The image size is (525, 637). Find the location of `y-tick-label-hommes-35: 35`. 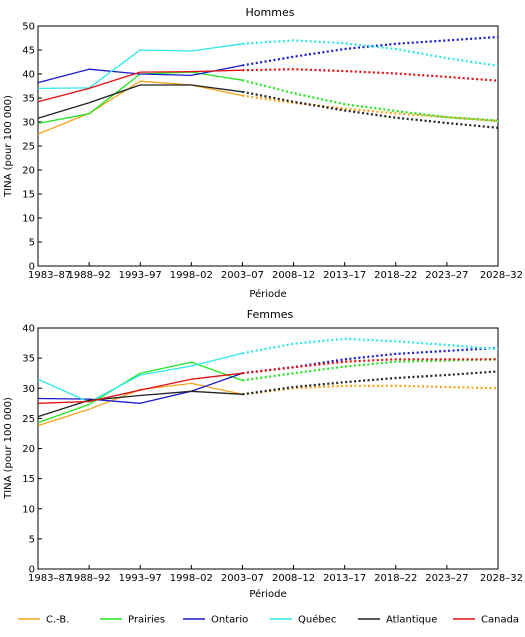

y-tick-label-hommes-35: 35 is located at coordinates (28, 99).